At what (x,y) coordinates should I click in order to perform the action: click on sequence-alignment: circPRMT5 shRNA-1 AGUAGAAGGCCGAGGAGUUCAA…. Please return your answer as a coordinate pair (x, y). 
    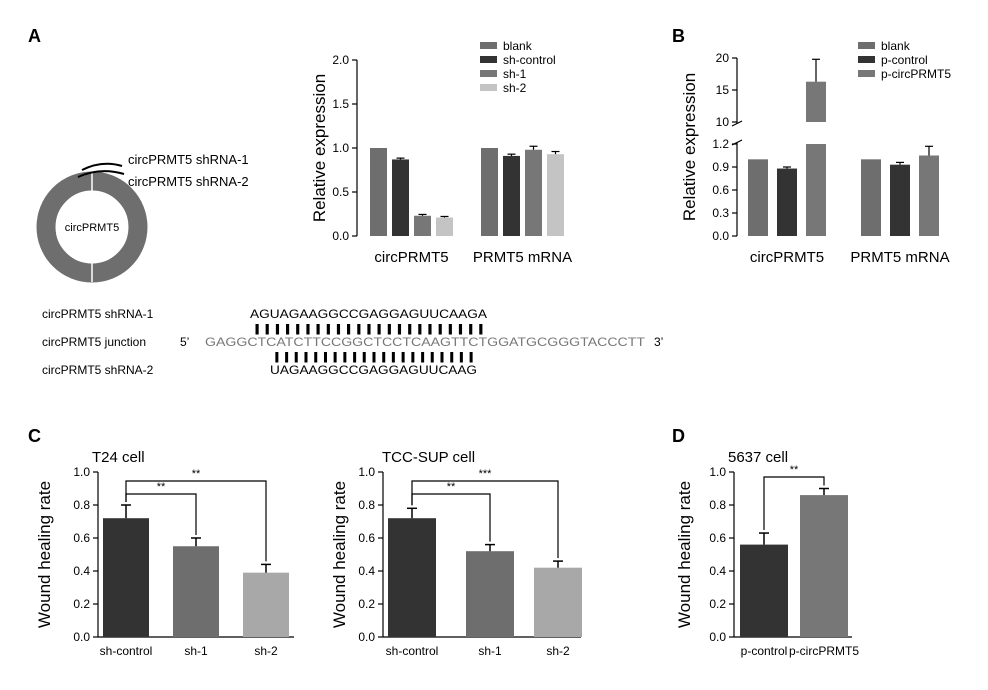
    Looking at the image, I should click on (352, 342).